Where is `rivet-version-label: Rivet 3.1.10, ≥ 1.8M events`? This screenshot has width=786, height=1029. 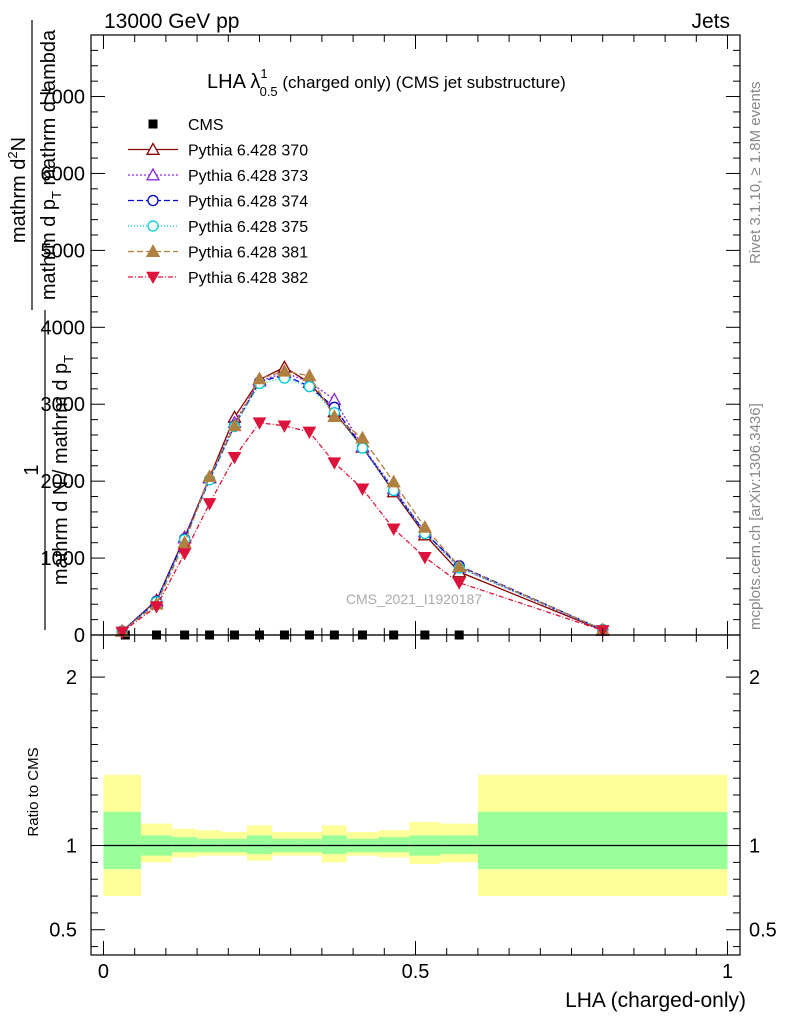
rivet-version-label: Rivet 3.1.10, ≥ 1.8M events is located at coordinates (755, 173).